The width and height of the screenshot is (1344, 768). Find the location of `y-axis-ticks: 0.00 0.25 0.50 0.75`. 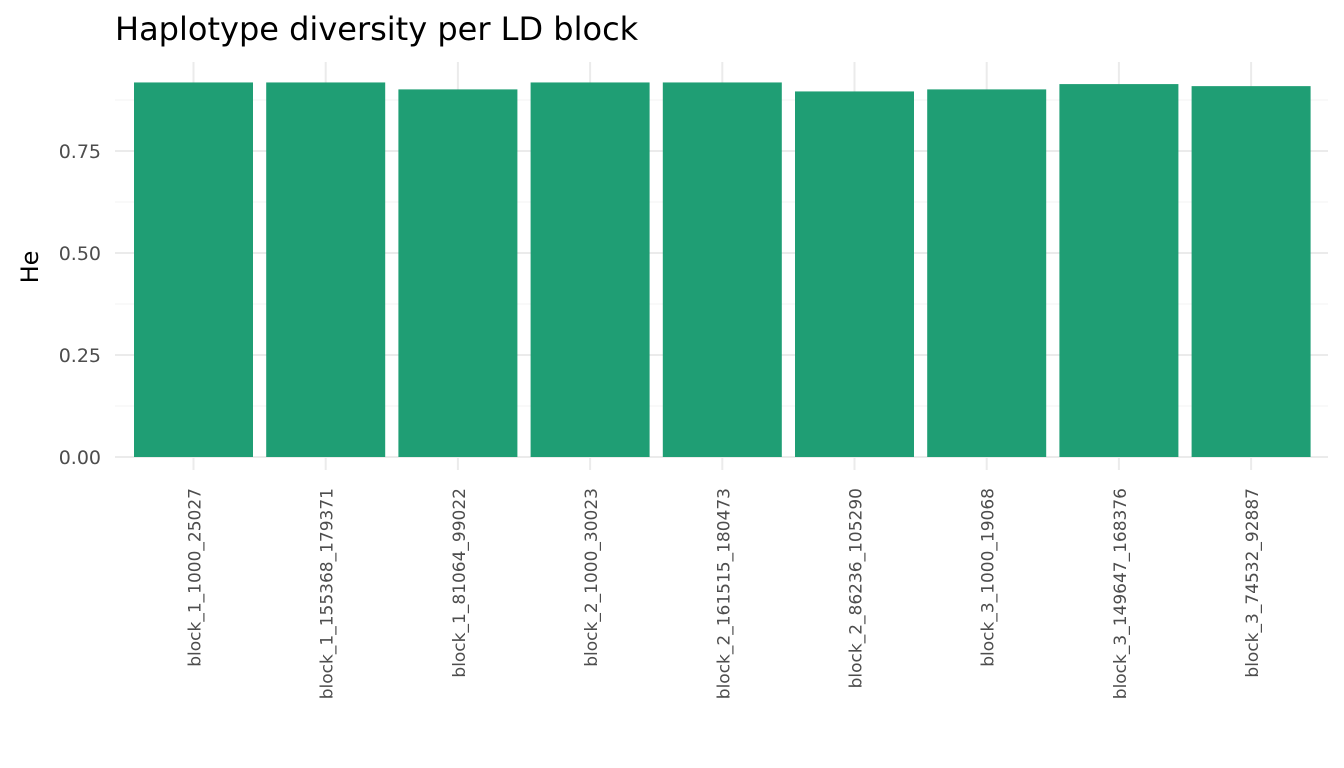

y-axis-ticks: 0.00 0.25 0.50 0.75 is located at coordinates (80, 305).